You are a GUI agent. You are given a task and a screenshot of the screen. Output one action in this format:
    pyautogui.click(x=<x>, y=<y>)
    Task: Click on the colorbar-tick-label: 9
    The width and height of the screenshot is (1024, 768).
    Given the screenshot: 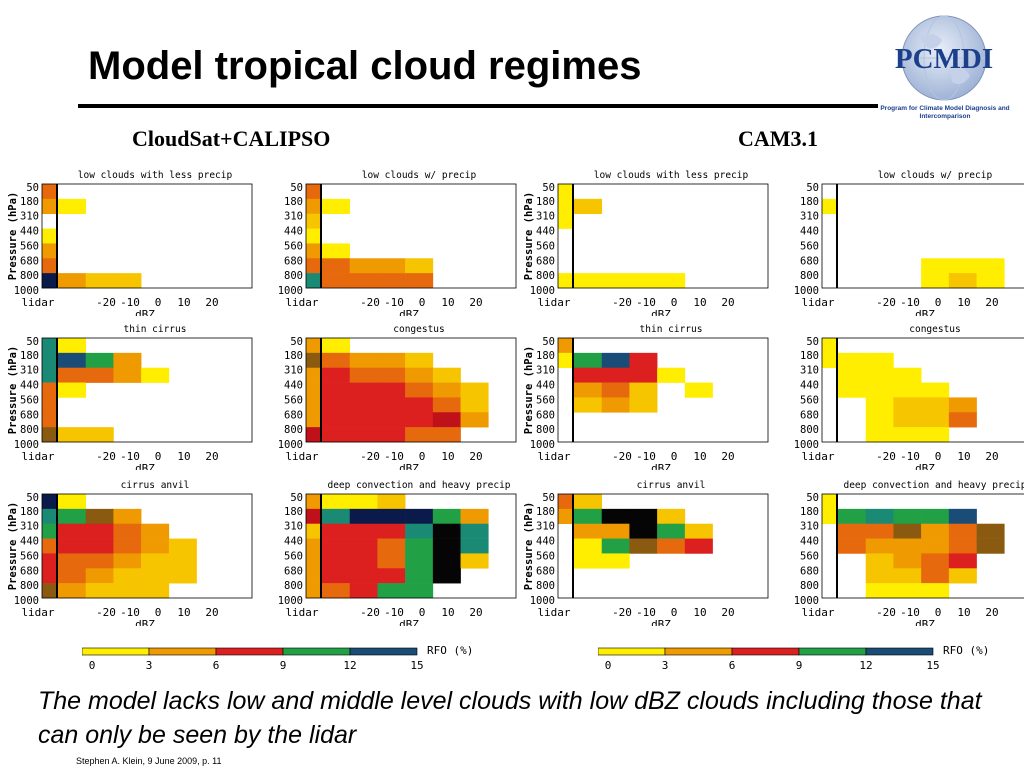 What is the action you would take?
    pyautogui.click(x=283, y=665)
    